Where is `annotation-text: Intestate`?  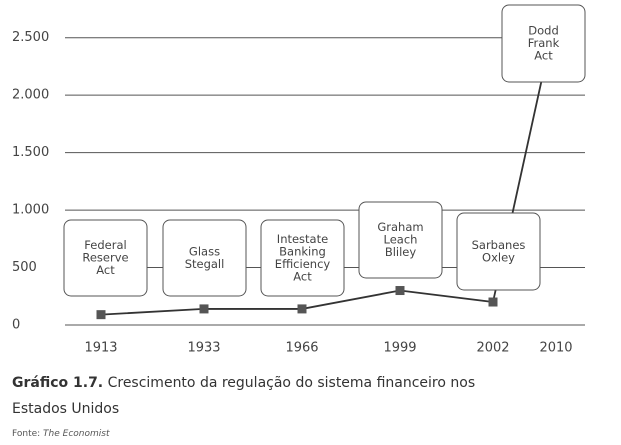 annotation-text: Intestate is located at coordinates (302, 239).